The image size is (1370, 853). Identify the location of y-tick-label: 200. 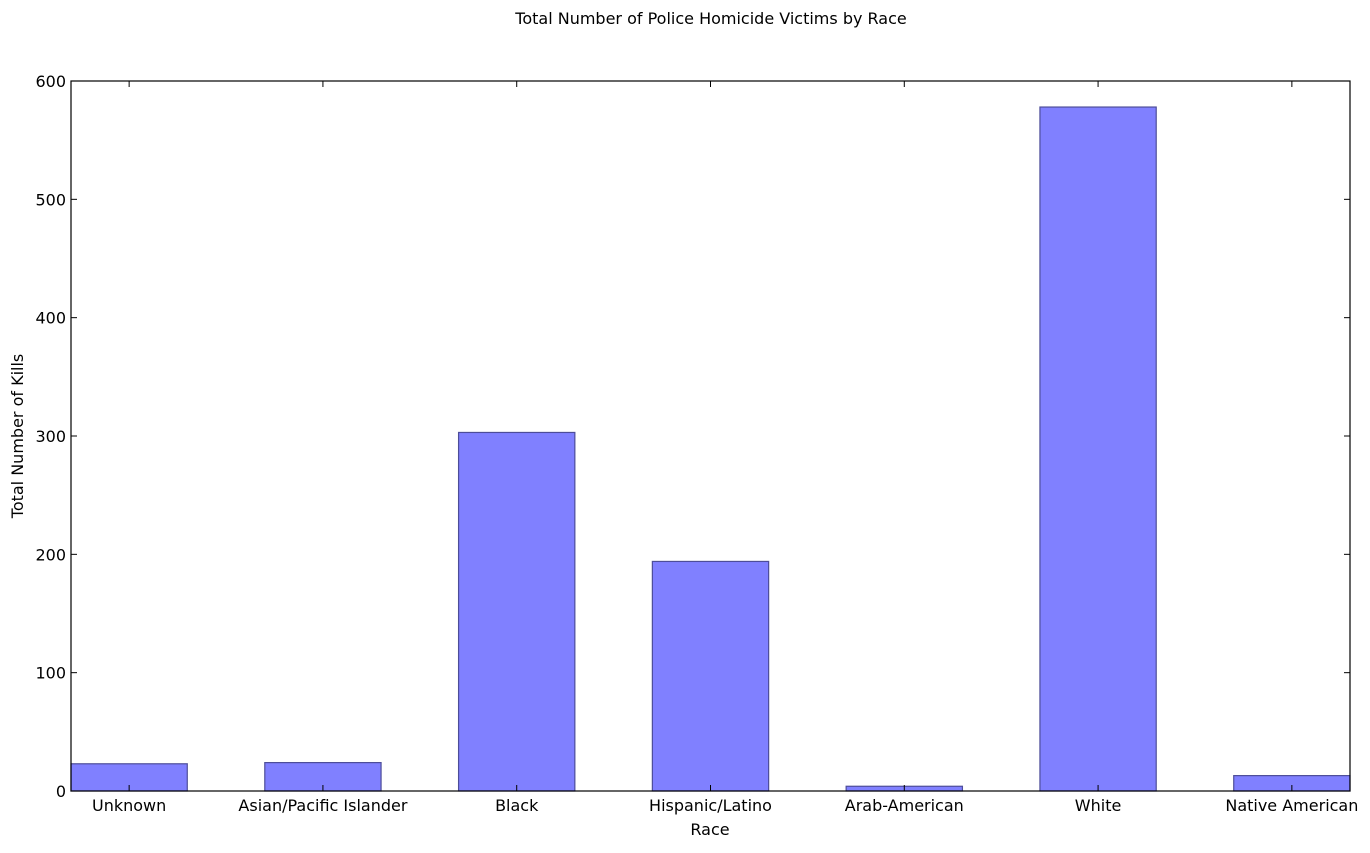
(50, 554).